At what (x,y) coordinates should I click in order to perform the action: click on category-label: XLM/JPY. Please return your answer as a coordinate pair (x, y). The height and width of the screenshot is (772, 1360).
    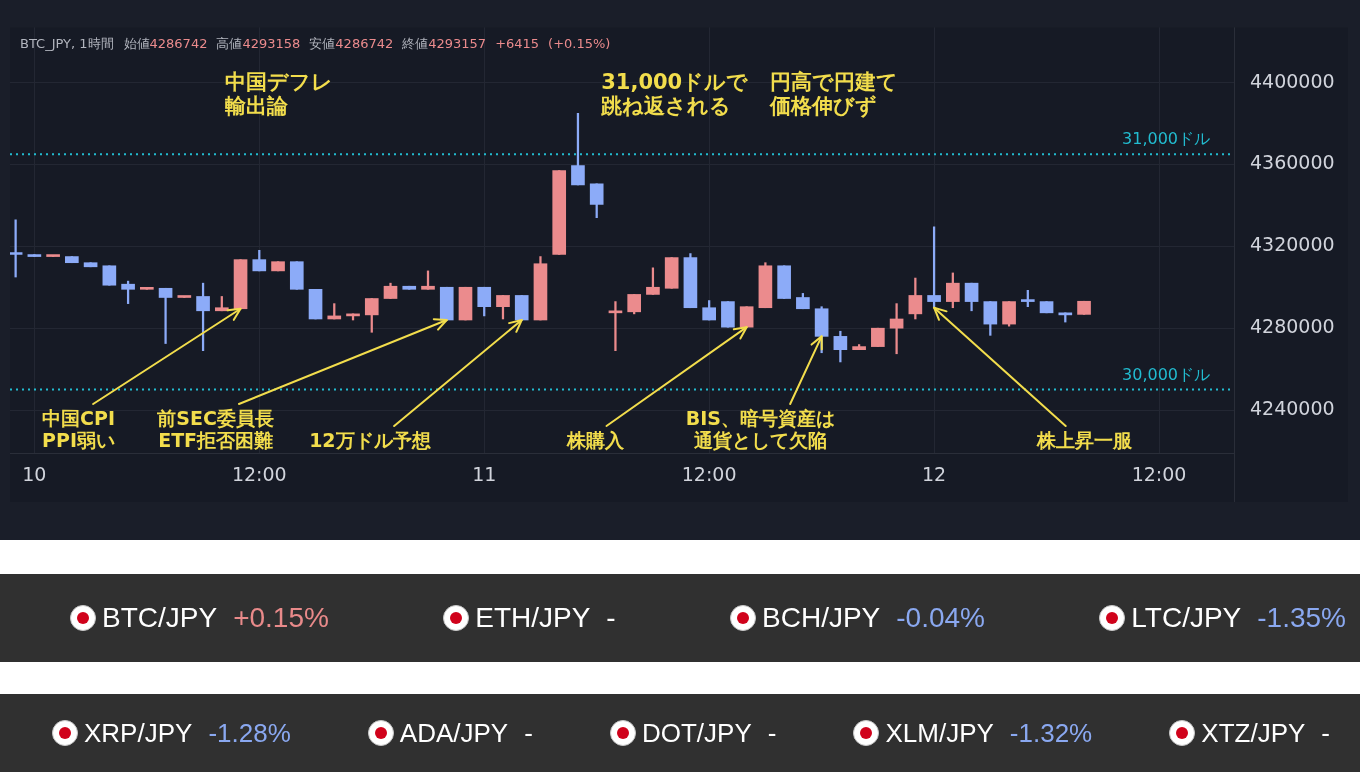
    Looking at the image, I should click on (939, 733).